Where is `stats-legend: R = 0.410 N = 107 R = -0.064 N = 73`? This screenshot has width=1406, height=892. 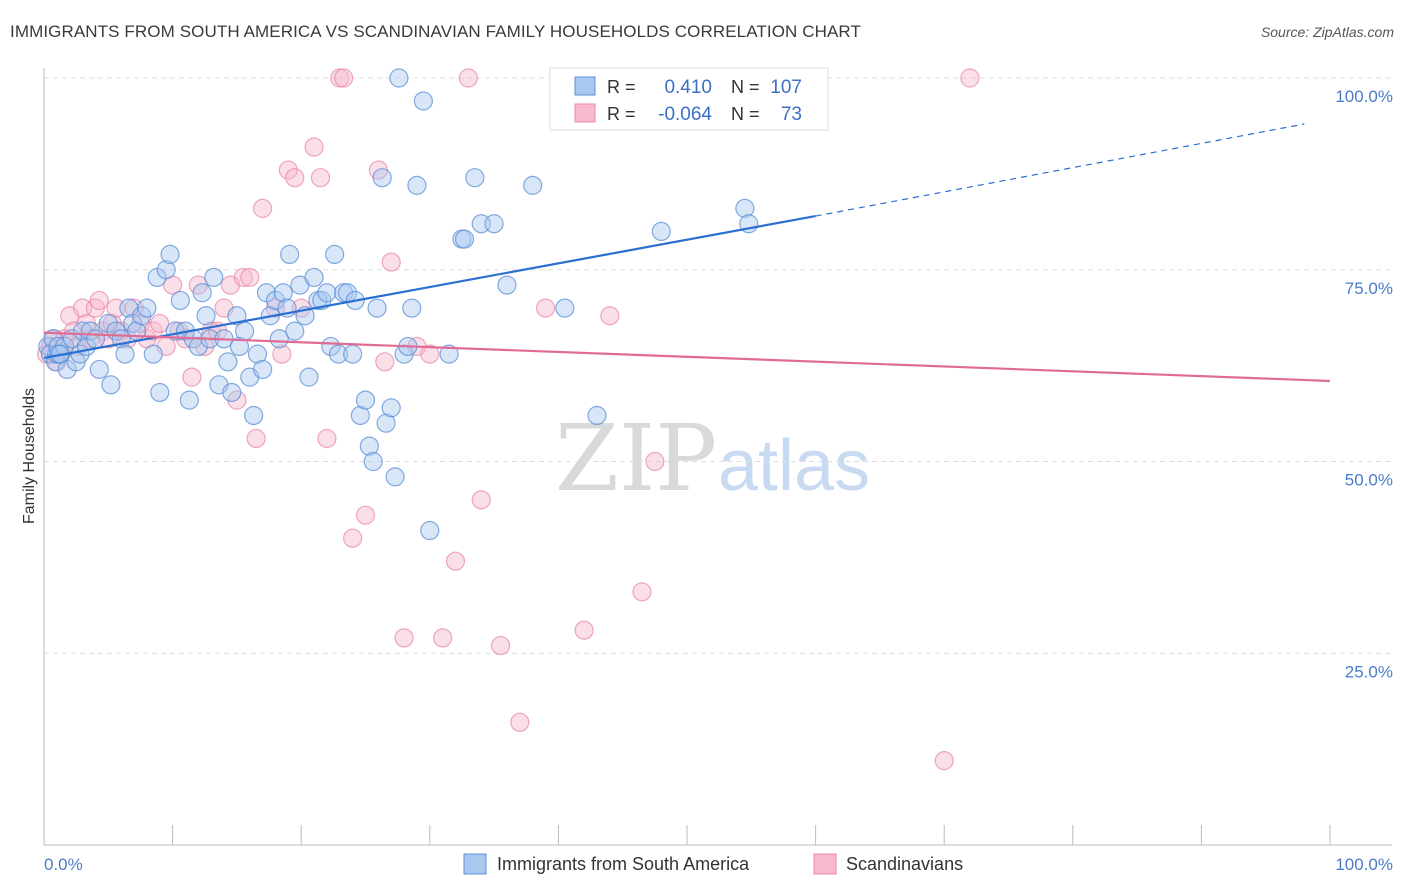 stats-legend: R = 0.410 N = 107 R = -0.064 N = 73 is located at coordinates (689, 99).